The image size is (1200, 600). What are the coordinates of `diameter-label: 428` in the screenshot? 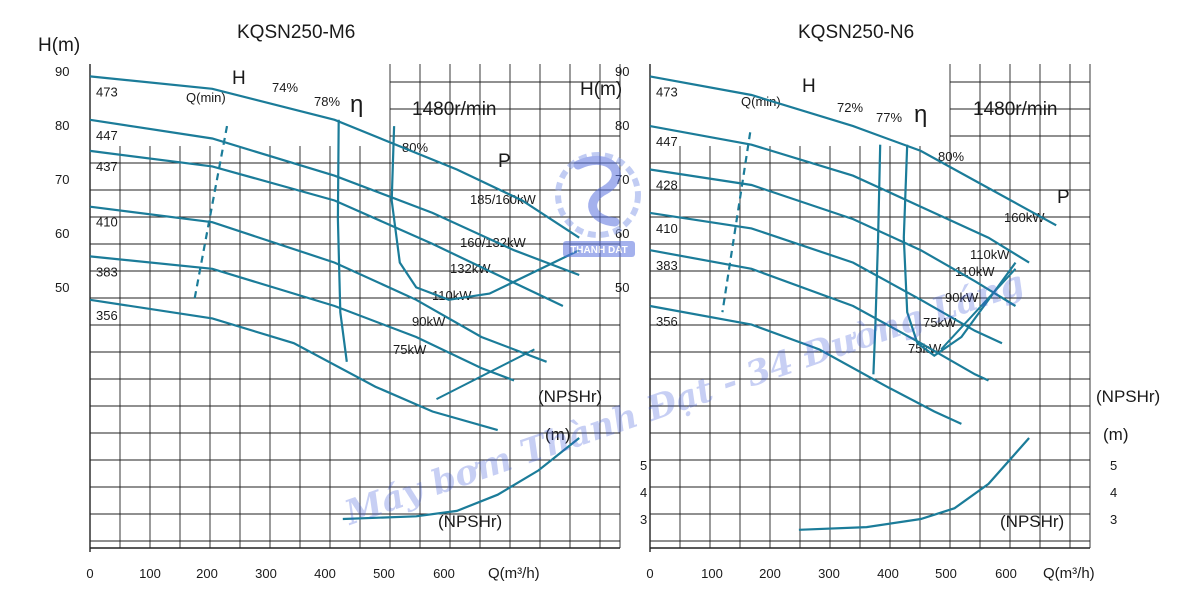 It's located at (667, 184).